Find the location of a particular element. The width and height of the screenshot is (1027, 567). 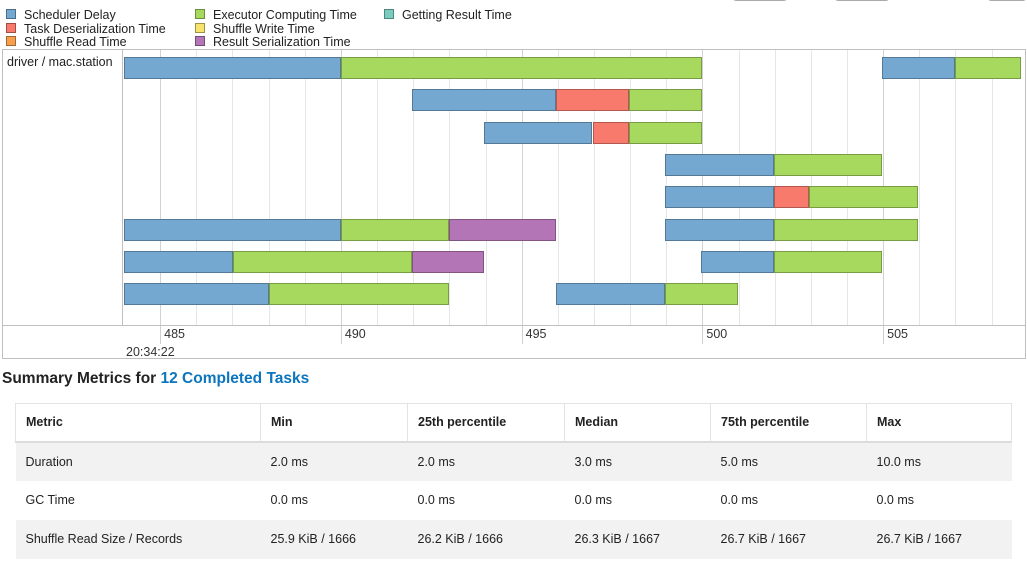

column-header-max: Max is located at coordinates (939, 423).